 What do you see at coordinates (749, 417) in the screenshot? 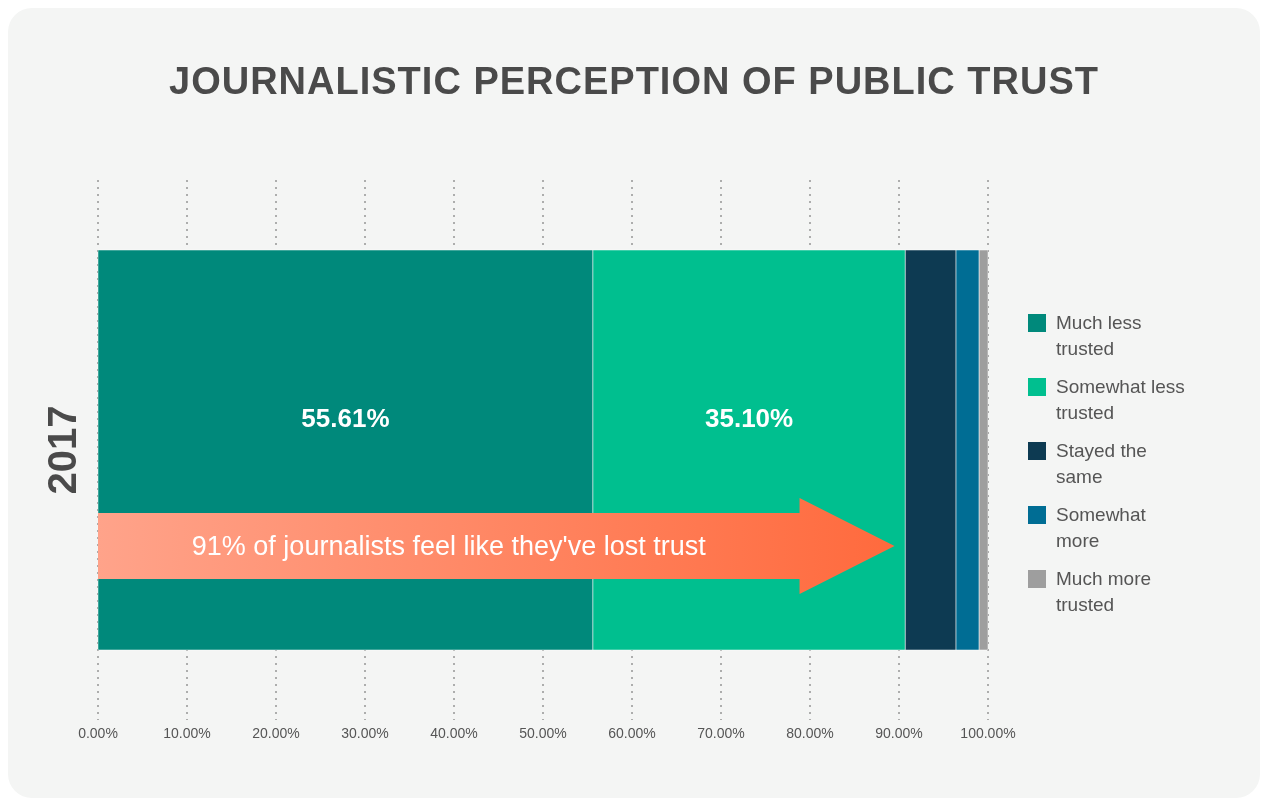
I see `data-label: 35.10%` at bounding box center [749, 417].